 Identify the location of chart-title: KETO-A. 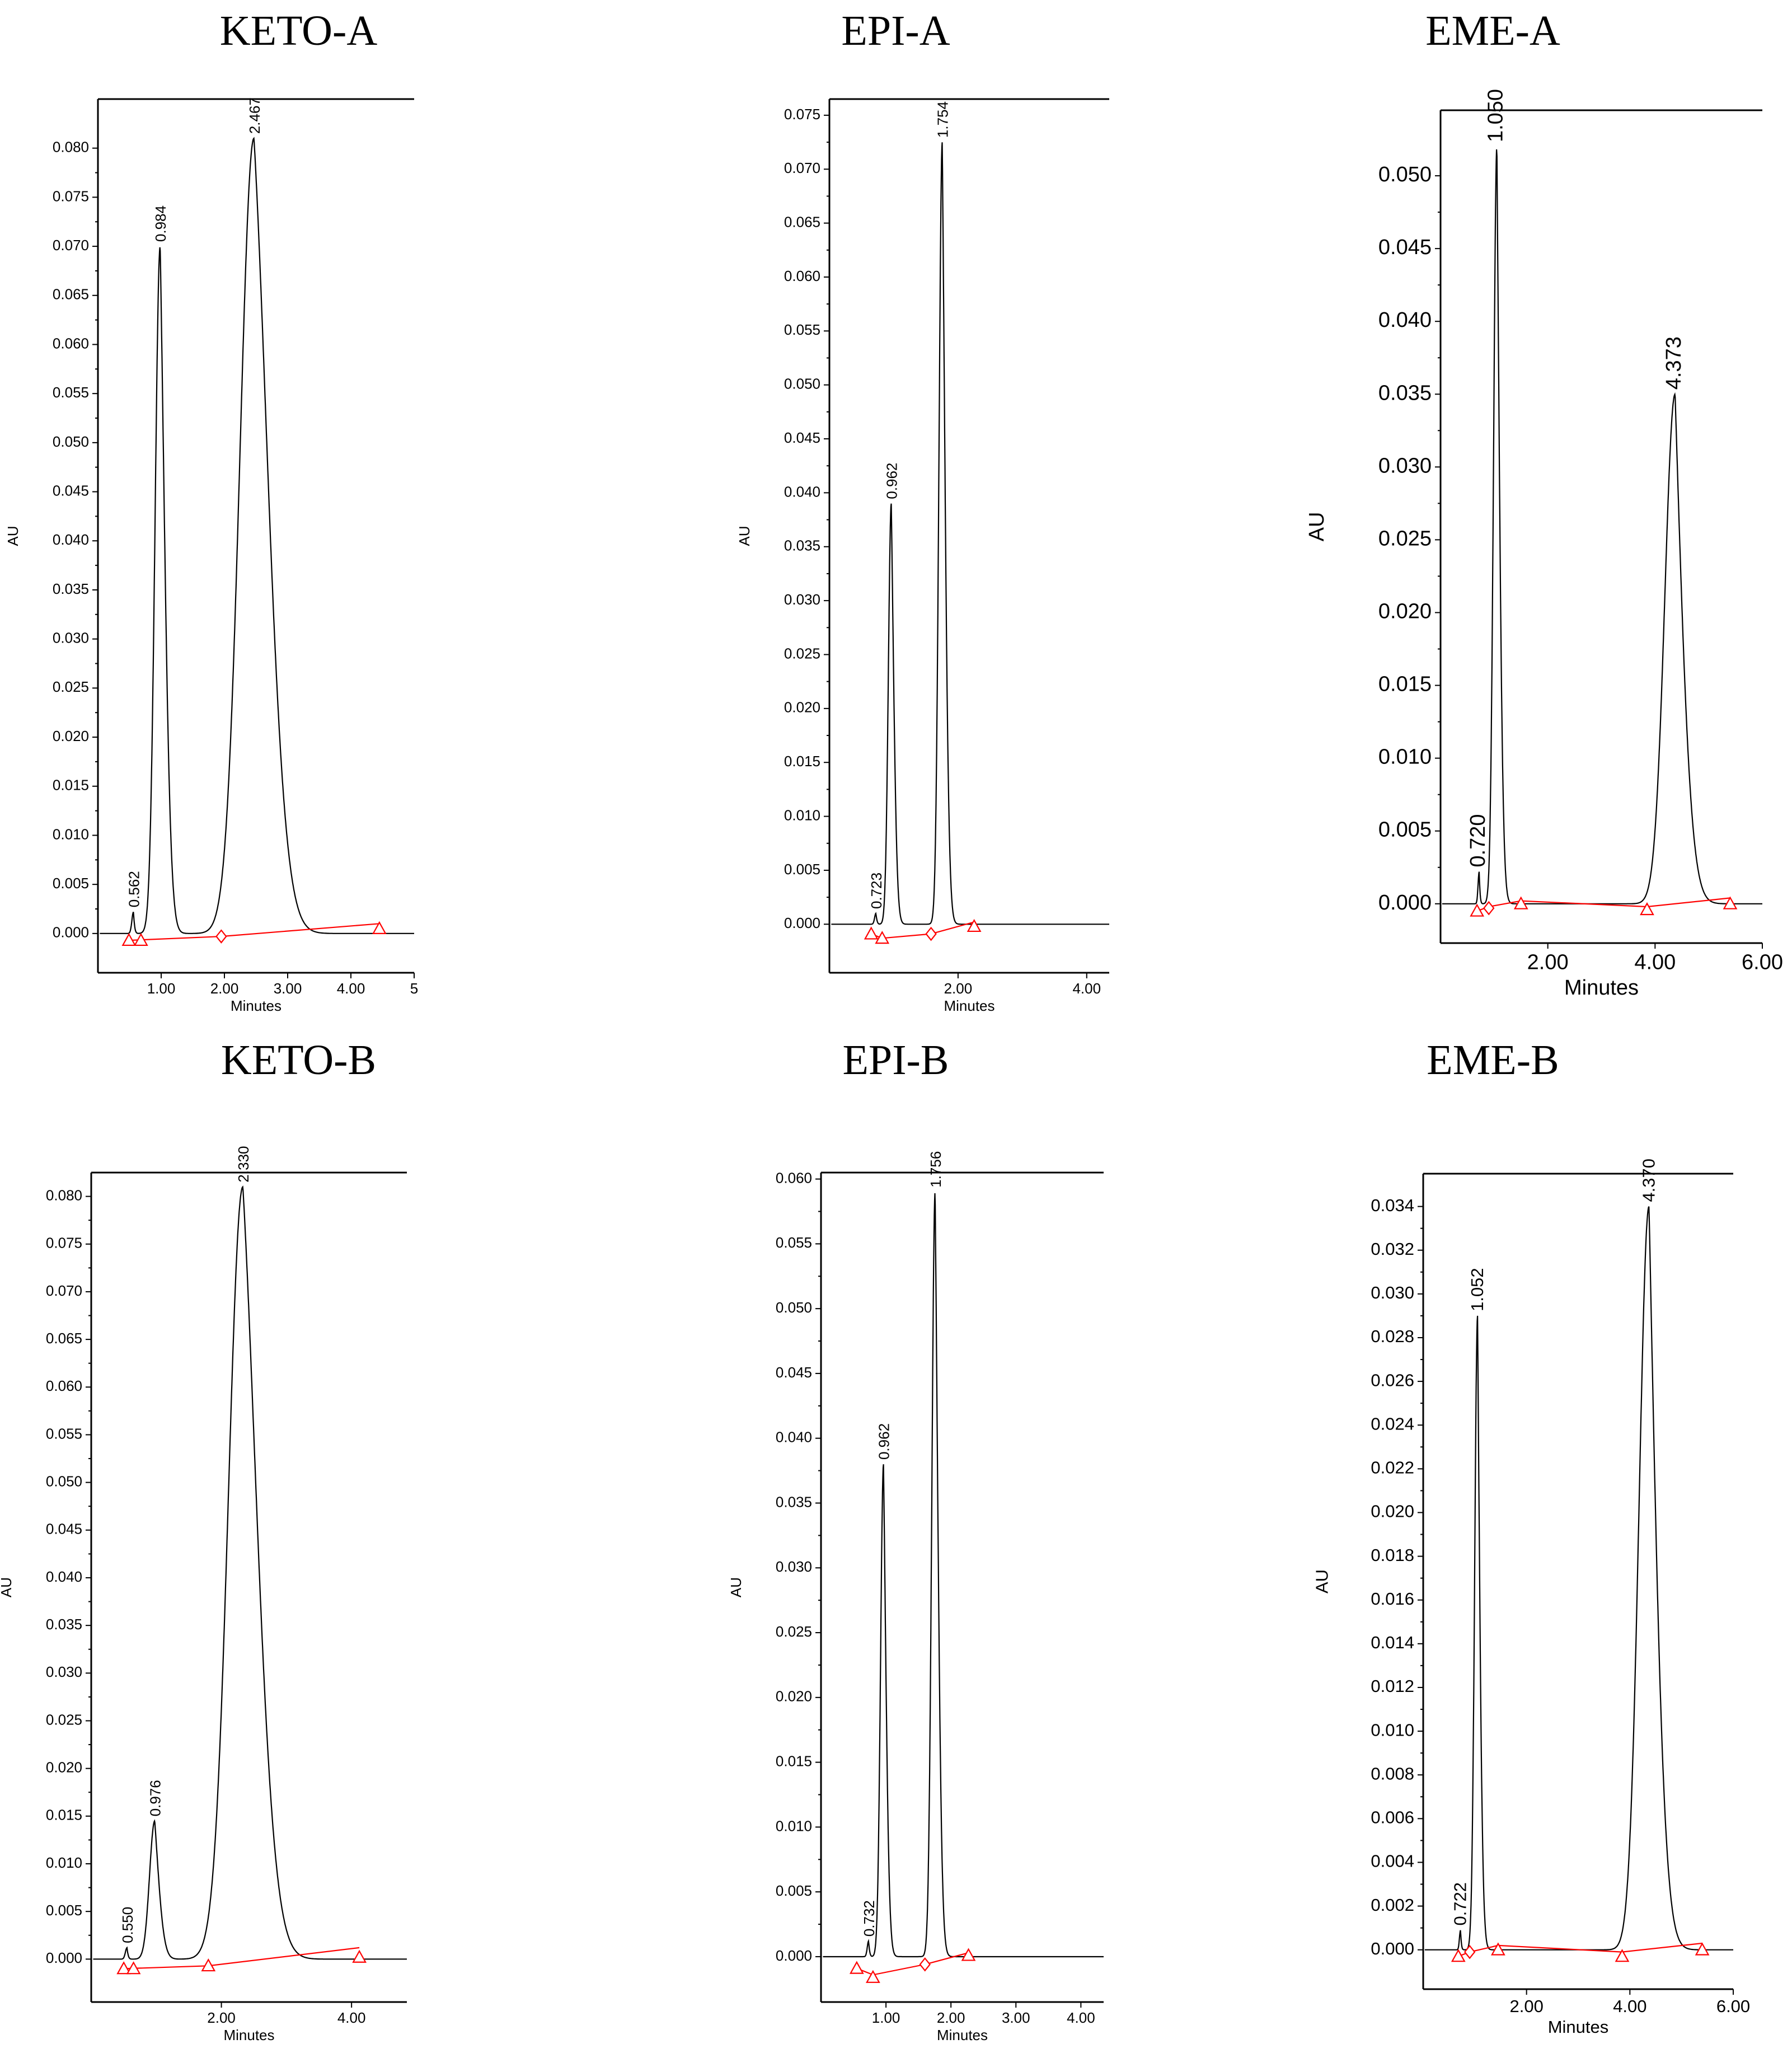
(298, 30).